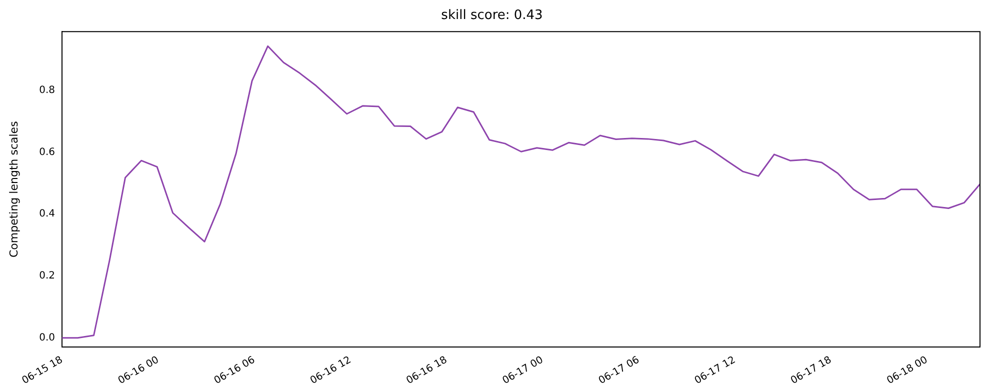 The height and width of the screenshot is (390, 989). I want to click on y-tick-label: 0.0, so click(47, 338).